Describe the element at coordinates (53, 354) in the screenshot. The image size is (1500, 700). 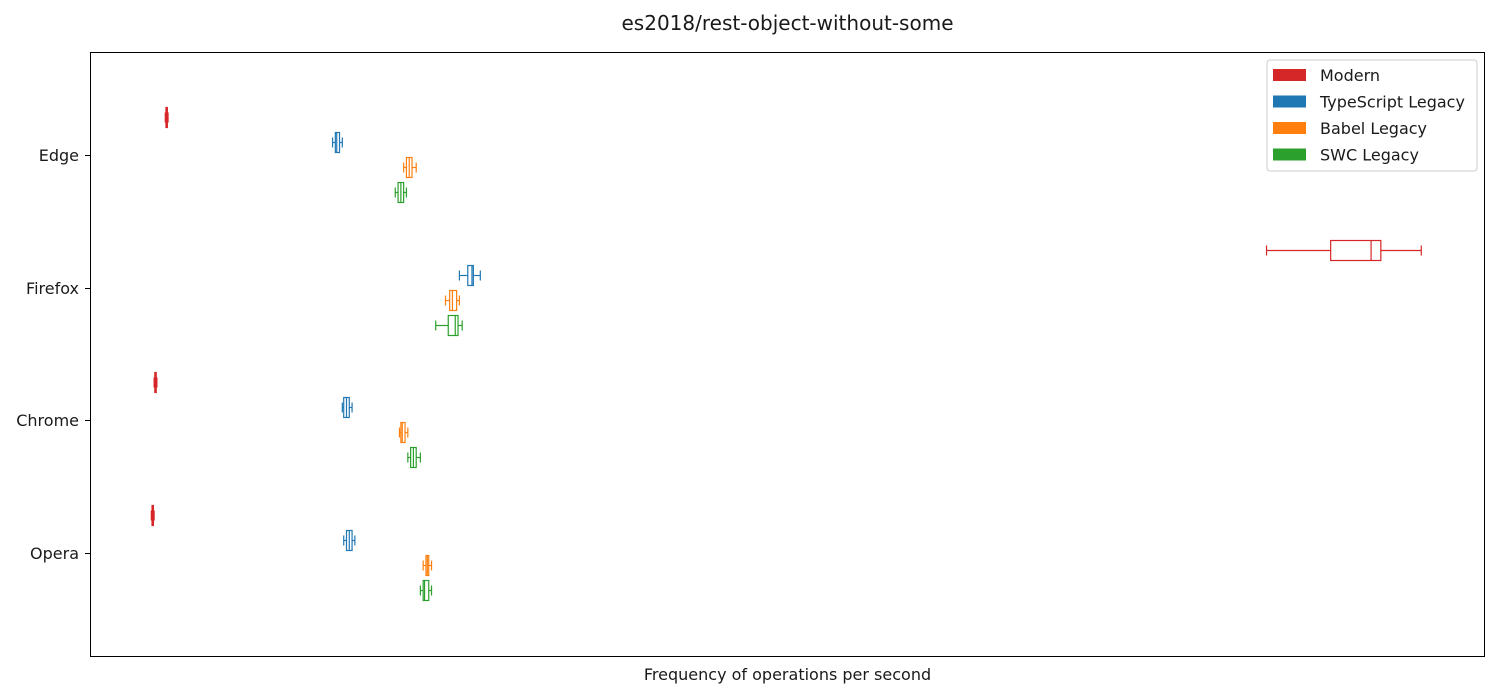
I see `y-axis: Edge Firefox Chrome Opera` at that location.